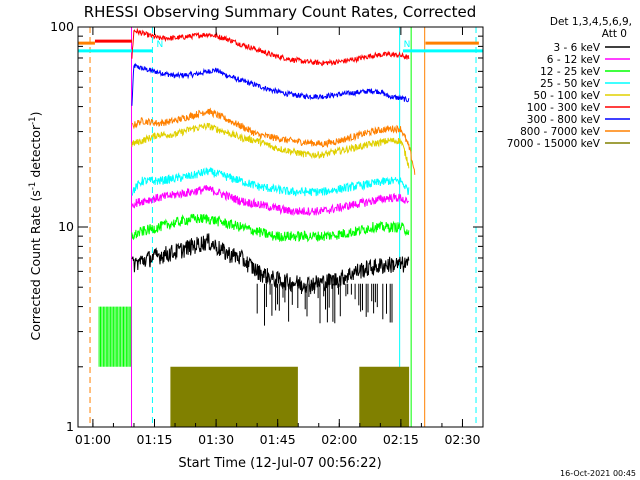 The height and width of the screenshot is (480, 640). What do you see at coordinates (35, 226) in the screenshot?
I see `y-axis-label: Corrected Count Rate (s-1 detector-1)` at bounding box center [35, 226].